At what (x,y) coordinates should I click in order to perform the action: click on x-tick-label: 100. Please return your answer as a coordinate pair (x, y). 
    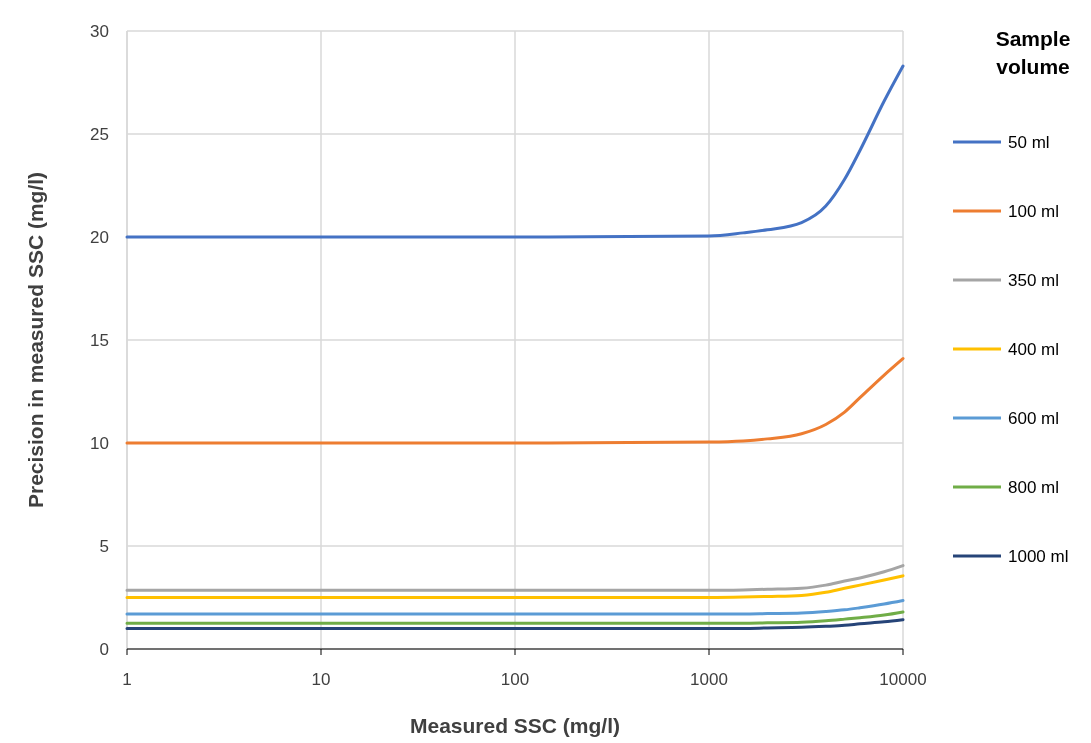
    Looking at the image, I should click on (515, 679).